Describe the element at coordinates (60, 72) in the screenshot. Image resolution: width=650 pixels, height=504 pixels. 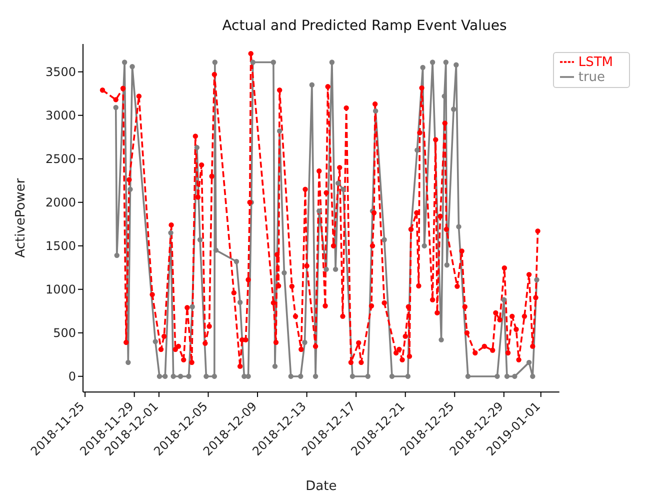
I see `y-tick-label: 3500` at that location.